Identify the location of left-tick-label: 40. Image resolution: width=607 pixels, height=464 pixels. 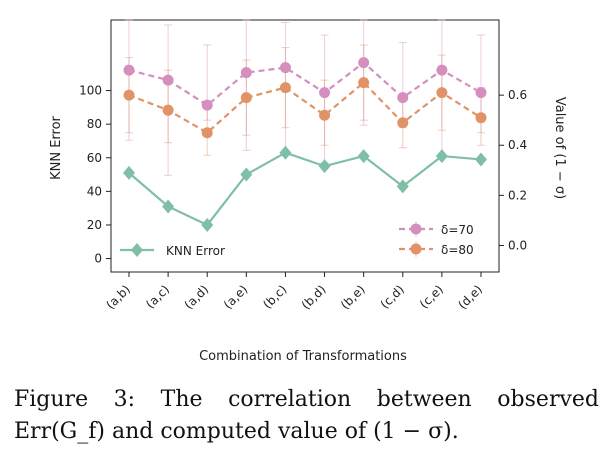
(94, 191).